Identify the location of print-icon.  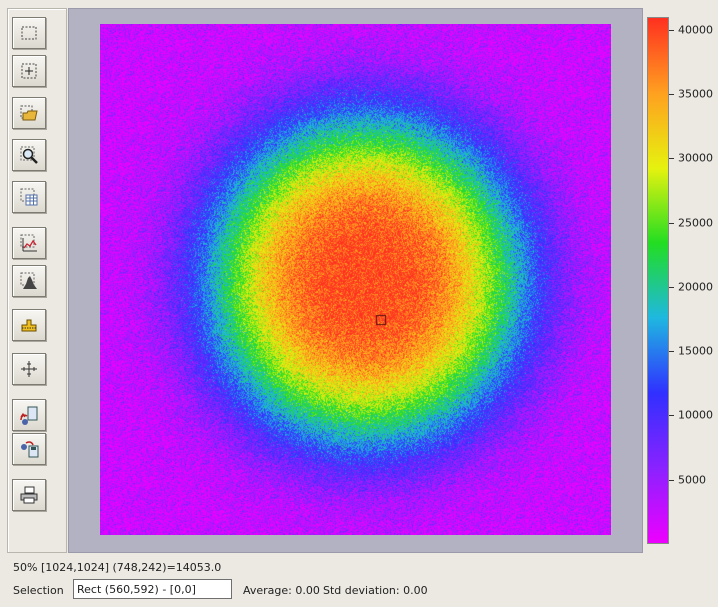
(29, 495).